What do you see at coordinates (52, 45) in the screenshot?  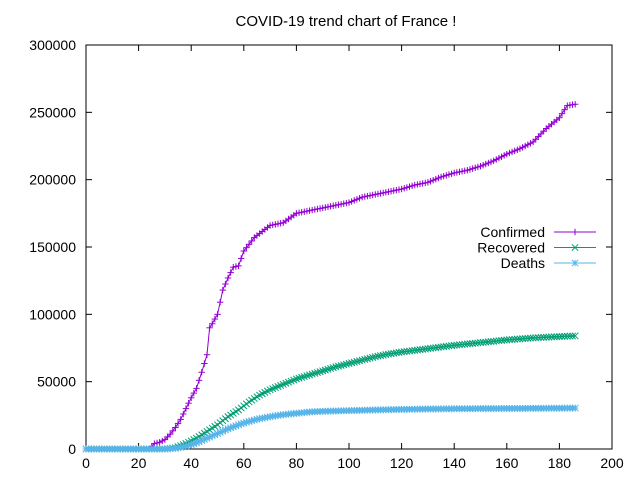 I see `y-tick-label: 300000` at bounding box center [52, 45].